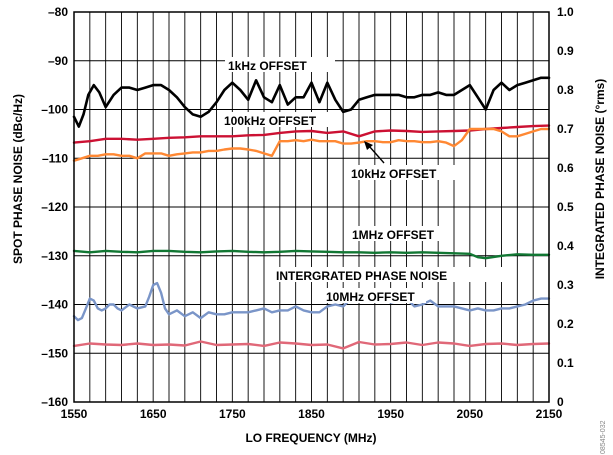 This screenshot has width=613, height=455. Describe the element at coordinates (469, 414) in the screenshot. I see `x-tick-label: 2050` at that location.